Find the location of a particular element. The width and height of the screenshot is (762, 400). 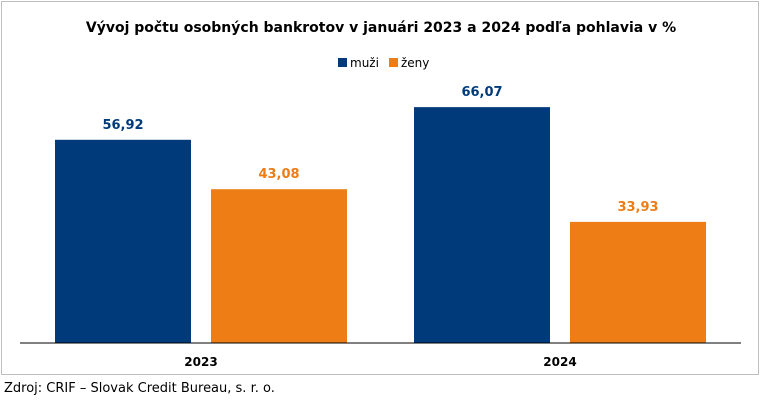

data-label-muzi-2024: 66,07 is located at coordinates (481, 92).